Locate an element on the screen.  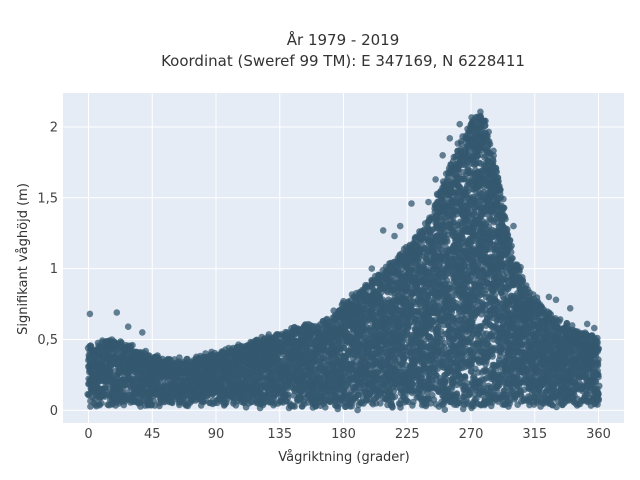
chart-title-line1: År 1979 - 2019 is located at coordinates (343, 39).